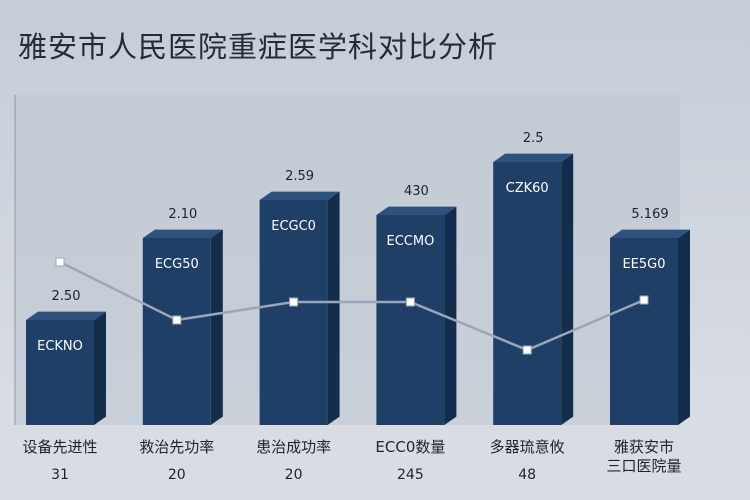 This screenshot has height=500, width=750. Describe the element at coordinates (644, 456) in the screenshot. I see `x-tick-label: 雅获安市 三口医院量` at that location.